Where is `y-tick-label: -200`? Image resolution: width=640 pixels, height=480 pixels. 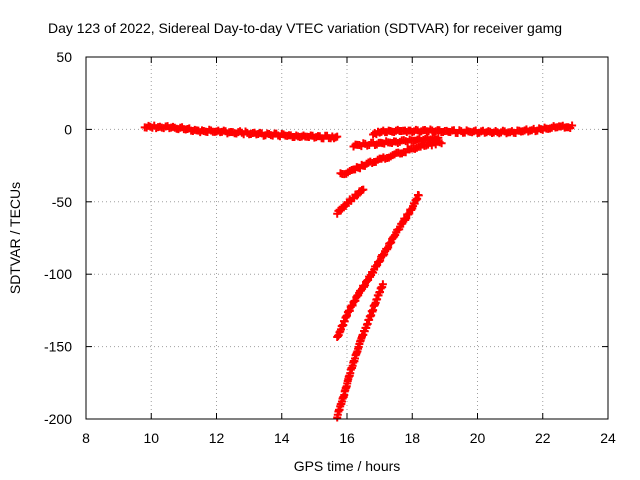 y-tick-label: -200 is located at coordinates (58, 419).